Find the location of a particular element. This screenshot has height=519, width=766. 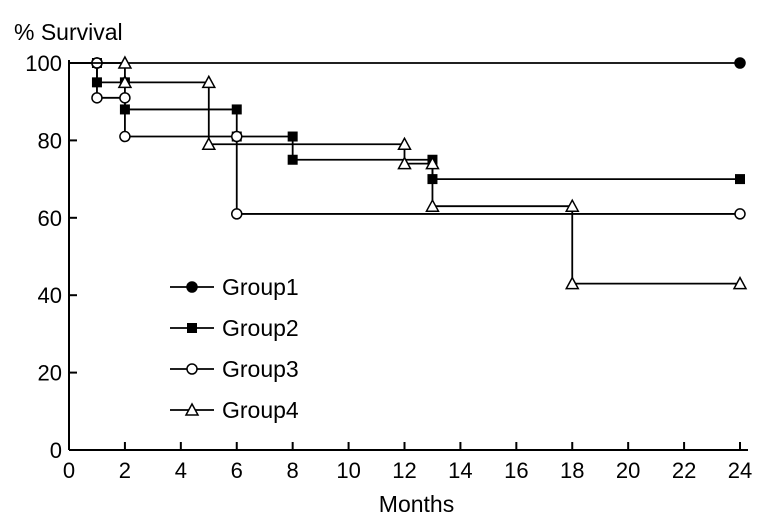

legend-label: Group2 is located at coordinates (260, 328).